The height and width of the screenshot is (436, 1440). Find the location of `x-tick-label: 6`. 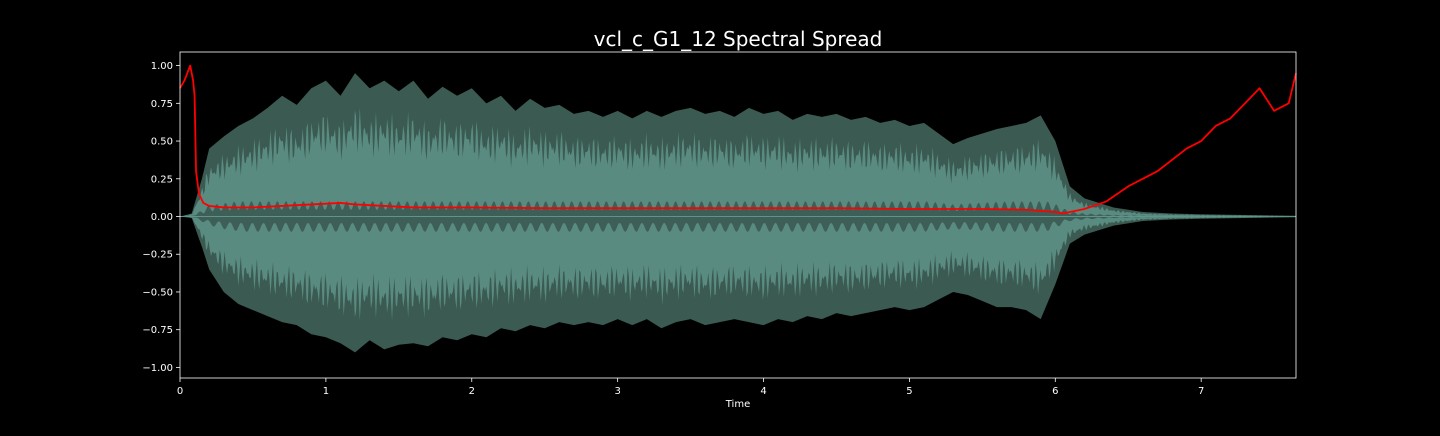

x-tick-label: 6 is located at coordinates (1055, 391).